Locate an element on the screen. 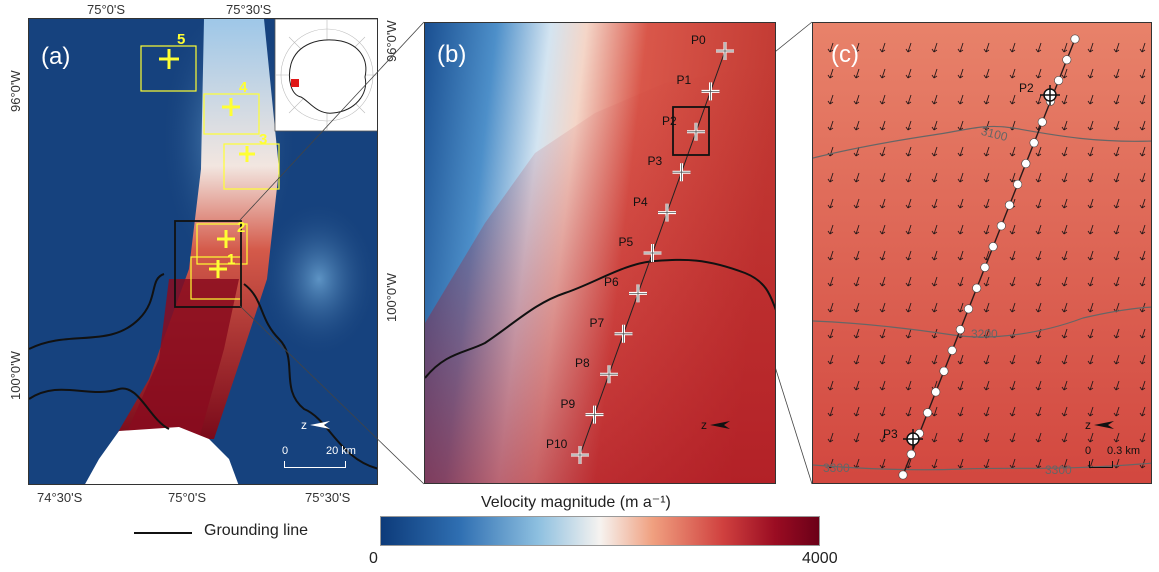  tick-a-right-2: 100°0'W is located at coordinates (391, 297).